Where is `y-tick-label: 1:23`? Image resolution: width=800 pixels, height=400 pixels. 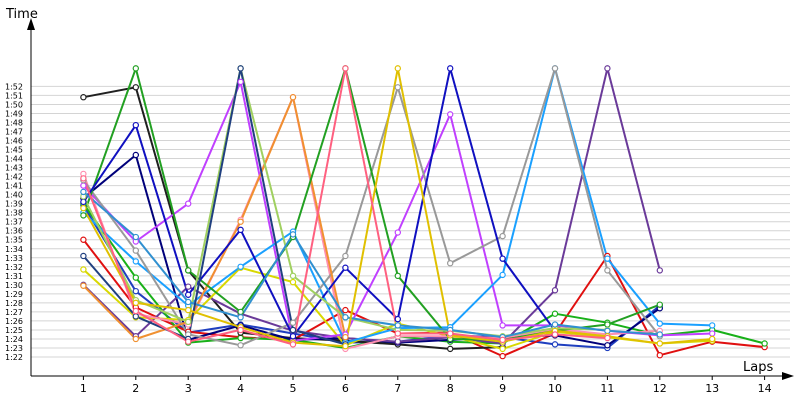
y-tick-label: 1:23 is located at coordinates (14, 348).